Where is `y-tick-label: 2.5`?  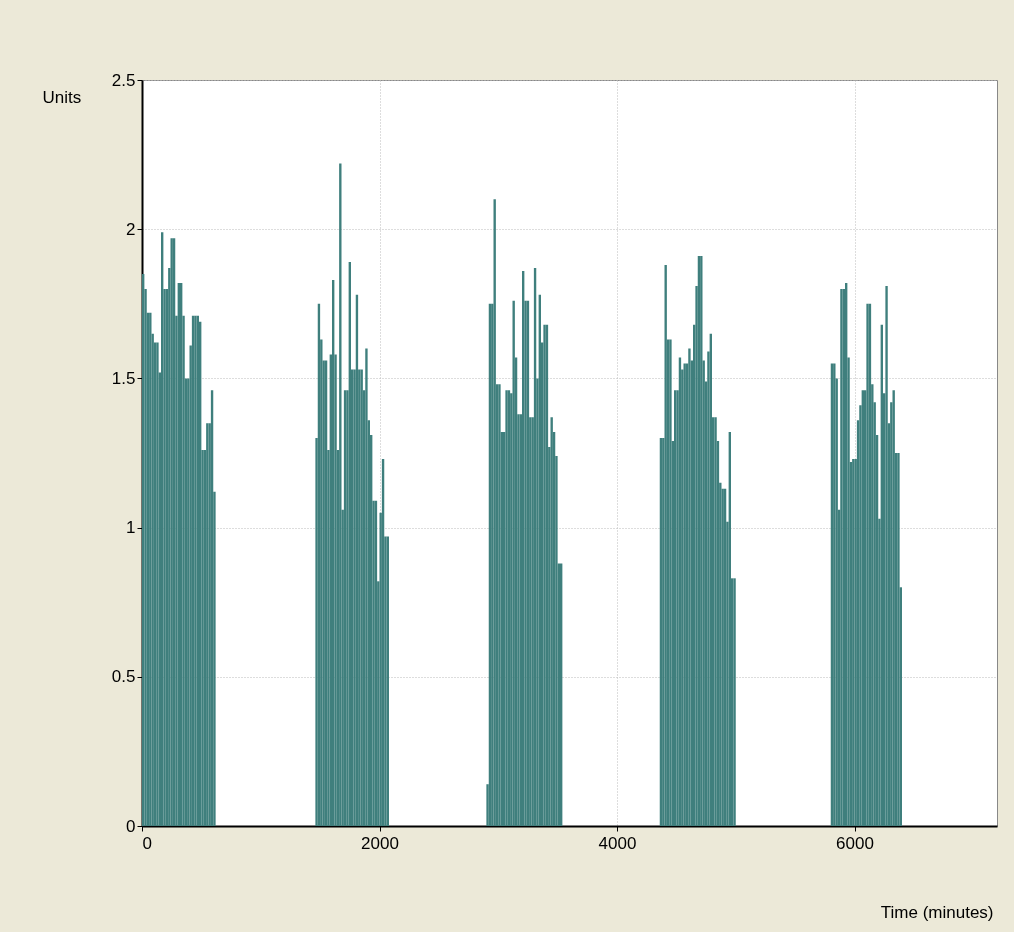
y-tick-label: 2.5 is located at coordinates (123, 80).